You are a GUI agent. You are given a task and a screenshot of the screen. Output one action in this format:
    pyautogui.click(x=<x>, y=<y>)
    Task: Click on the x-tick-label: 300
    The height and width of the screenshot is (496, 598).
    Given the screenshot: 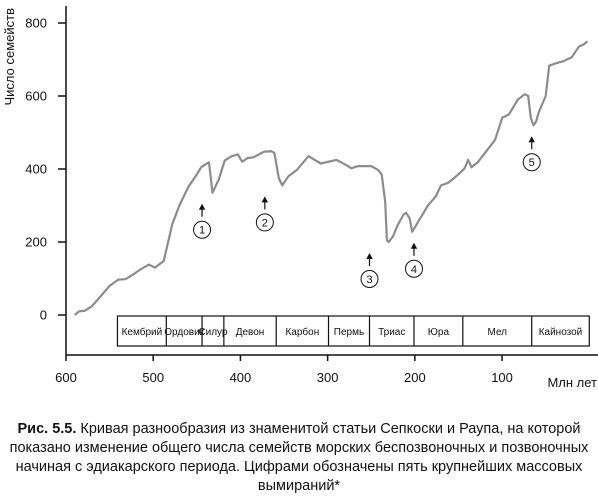 What is the action you would take?
    pyautogui.click(x=328, y=377)
    